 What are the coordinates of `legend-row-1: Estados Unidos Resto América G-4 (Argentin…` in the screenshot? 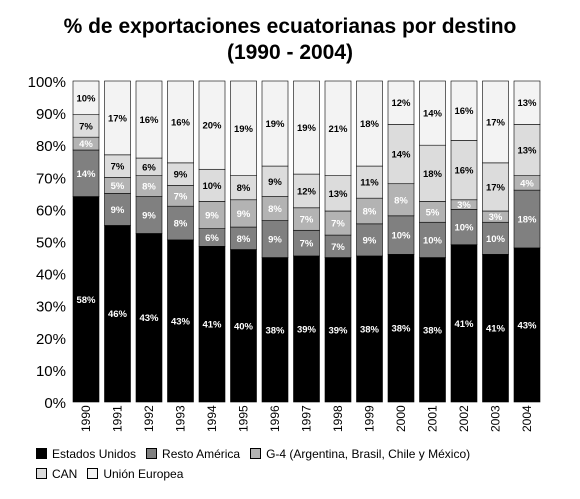 It's located at (258, 454).